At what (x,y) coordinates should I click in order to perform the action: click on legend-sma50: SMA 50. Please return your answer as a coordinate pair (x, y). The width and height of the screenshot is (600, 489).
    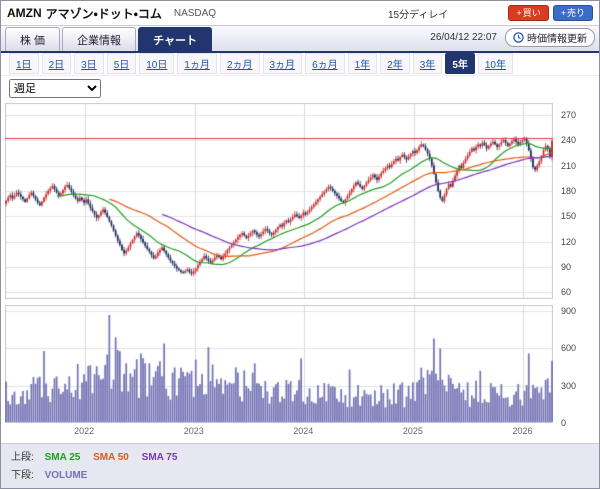
    Looking at the image, I should click on (111, 457).